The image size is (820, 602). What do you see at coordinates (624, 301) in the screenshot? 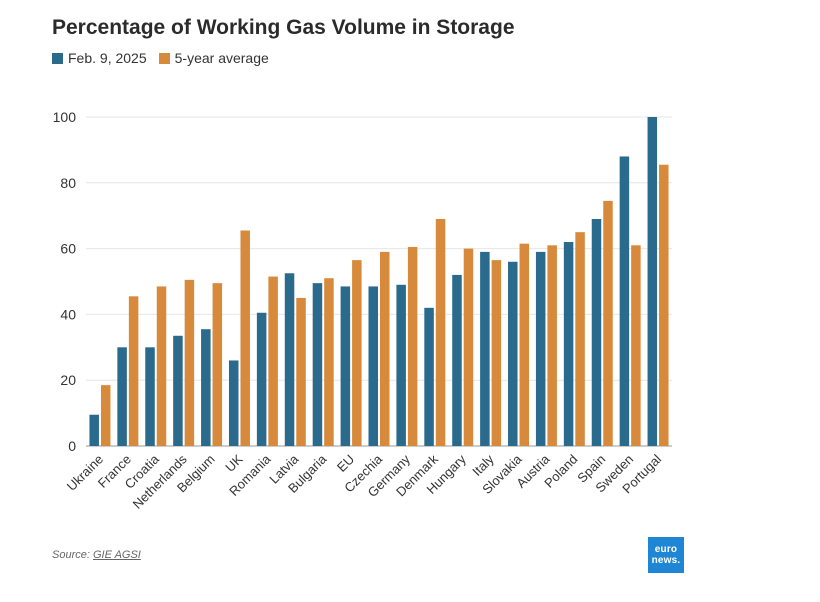
I see `bar-sweden-feb-2025` at bounding box center [624, 301].